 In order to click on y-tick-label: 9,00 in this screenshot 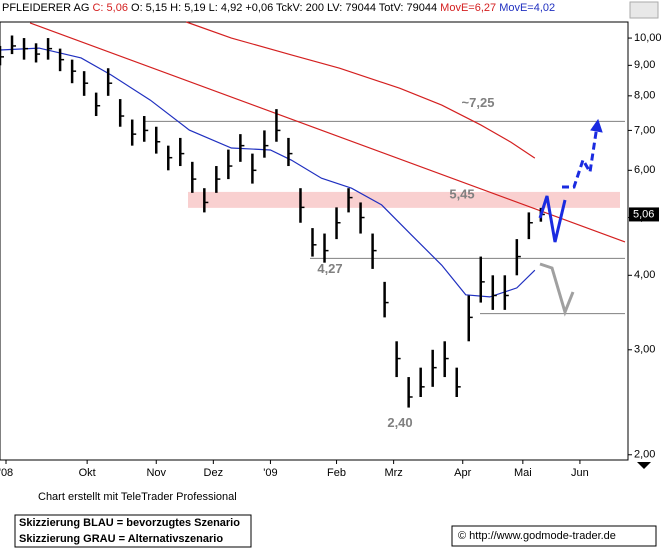, I will do `click(644, 65)`.